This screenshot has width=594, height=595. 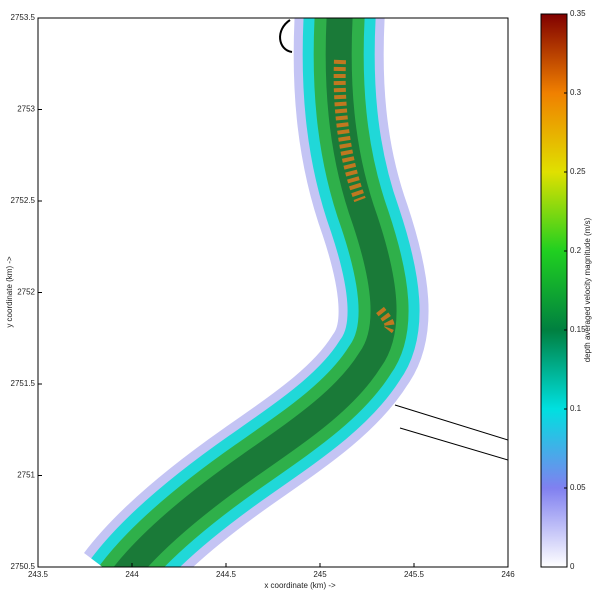 I want to click on colorbar-tick-label: 0.1, so click(x=576, y=408).